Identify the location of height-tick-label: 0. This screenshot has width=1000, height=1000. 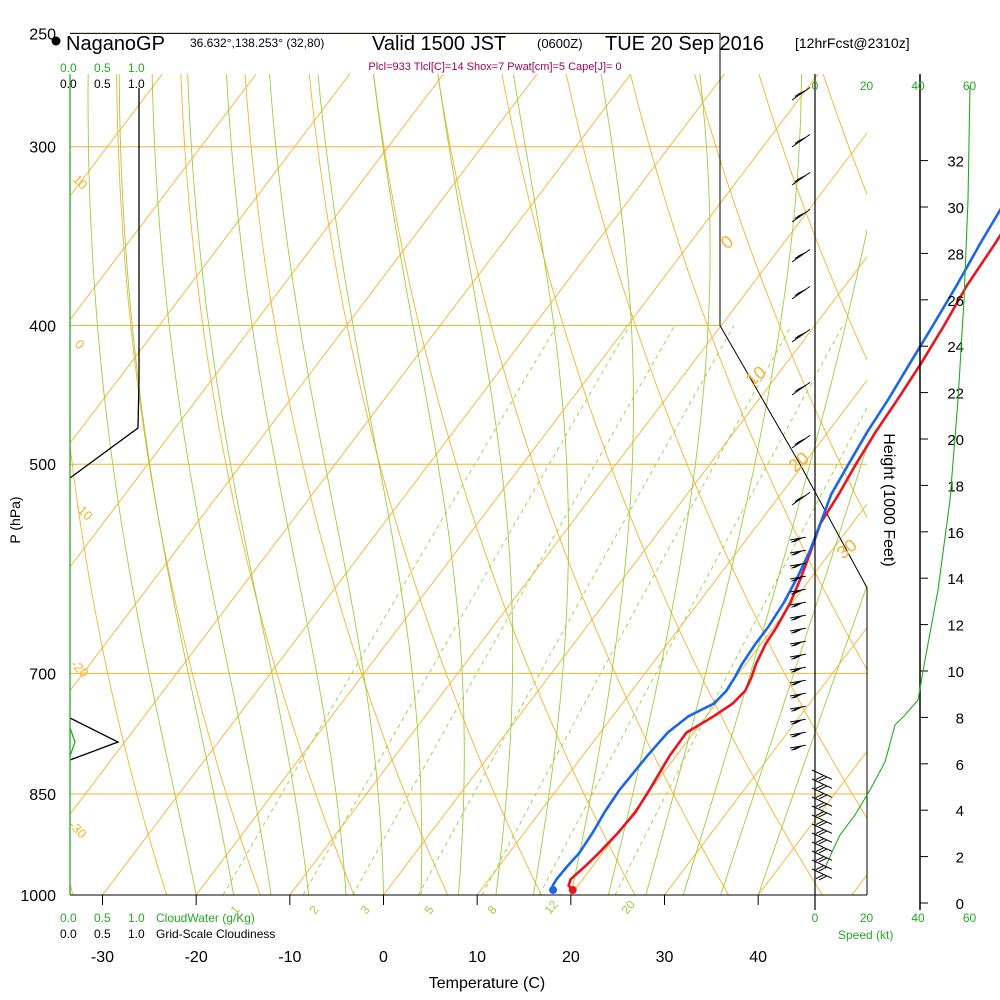
(960, 904).